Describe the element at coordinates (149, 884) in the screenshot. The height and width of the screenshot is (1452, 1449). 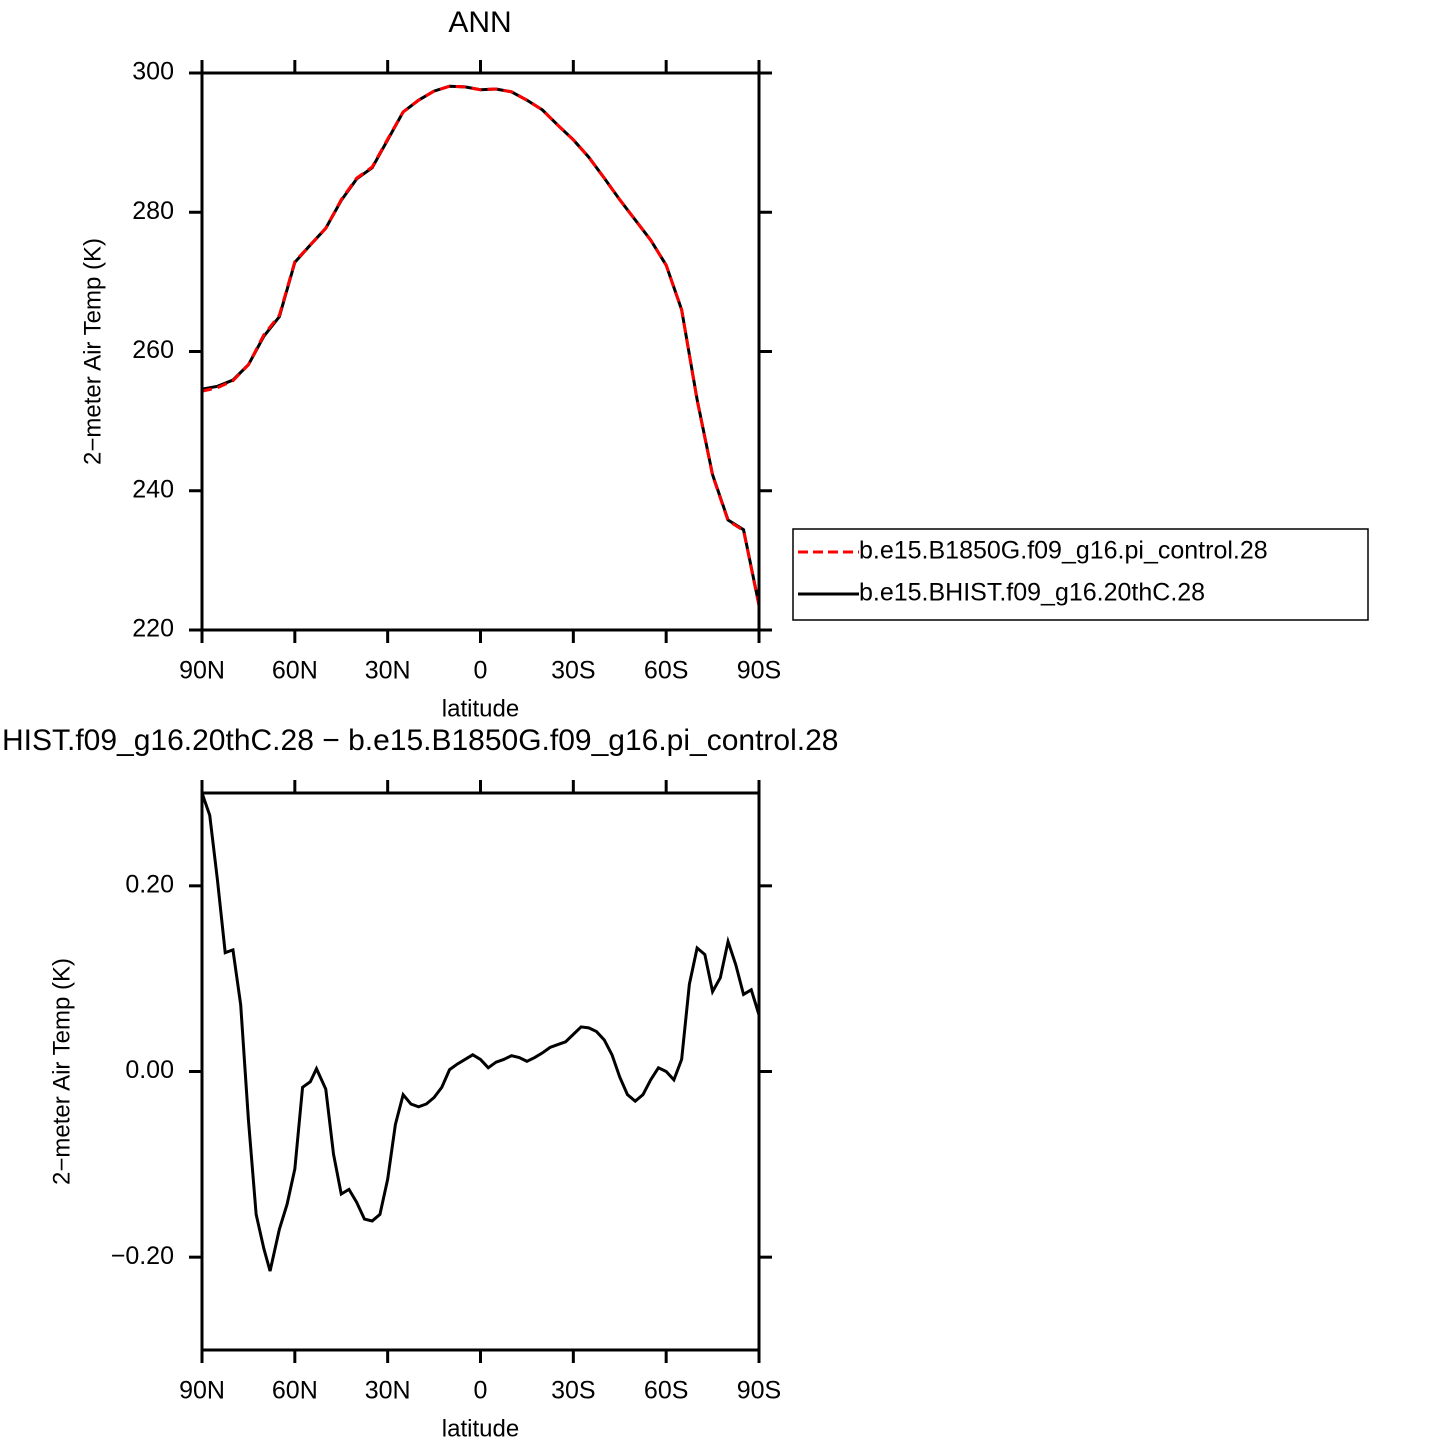
I see `y-tick-label: 0.20` at that location.